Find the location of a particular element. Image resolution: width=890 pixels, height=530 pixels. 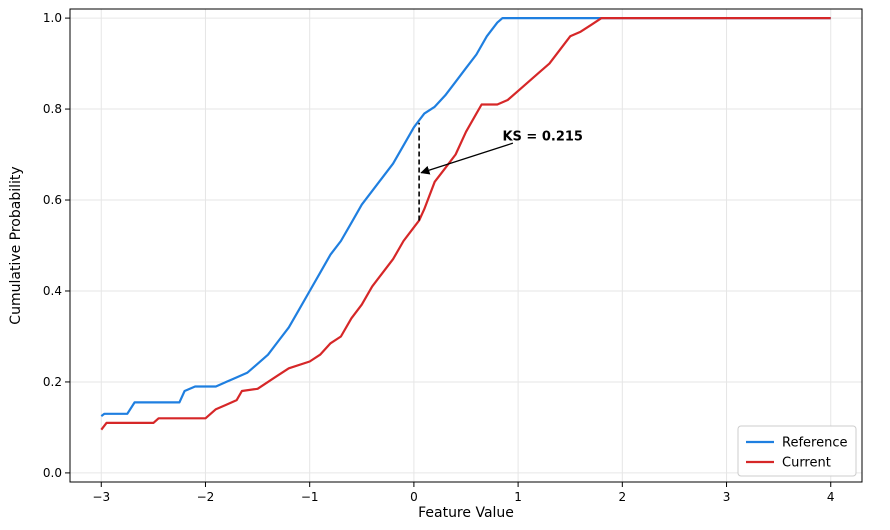

y-tick-label: 0.8 is located at coordinates (52, 109).